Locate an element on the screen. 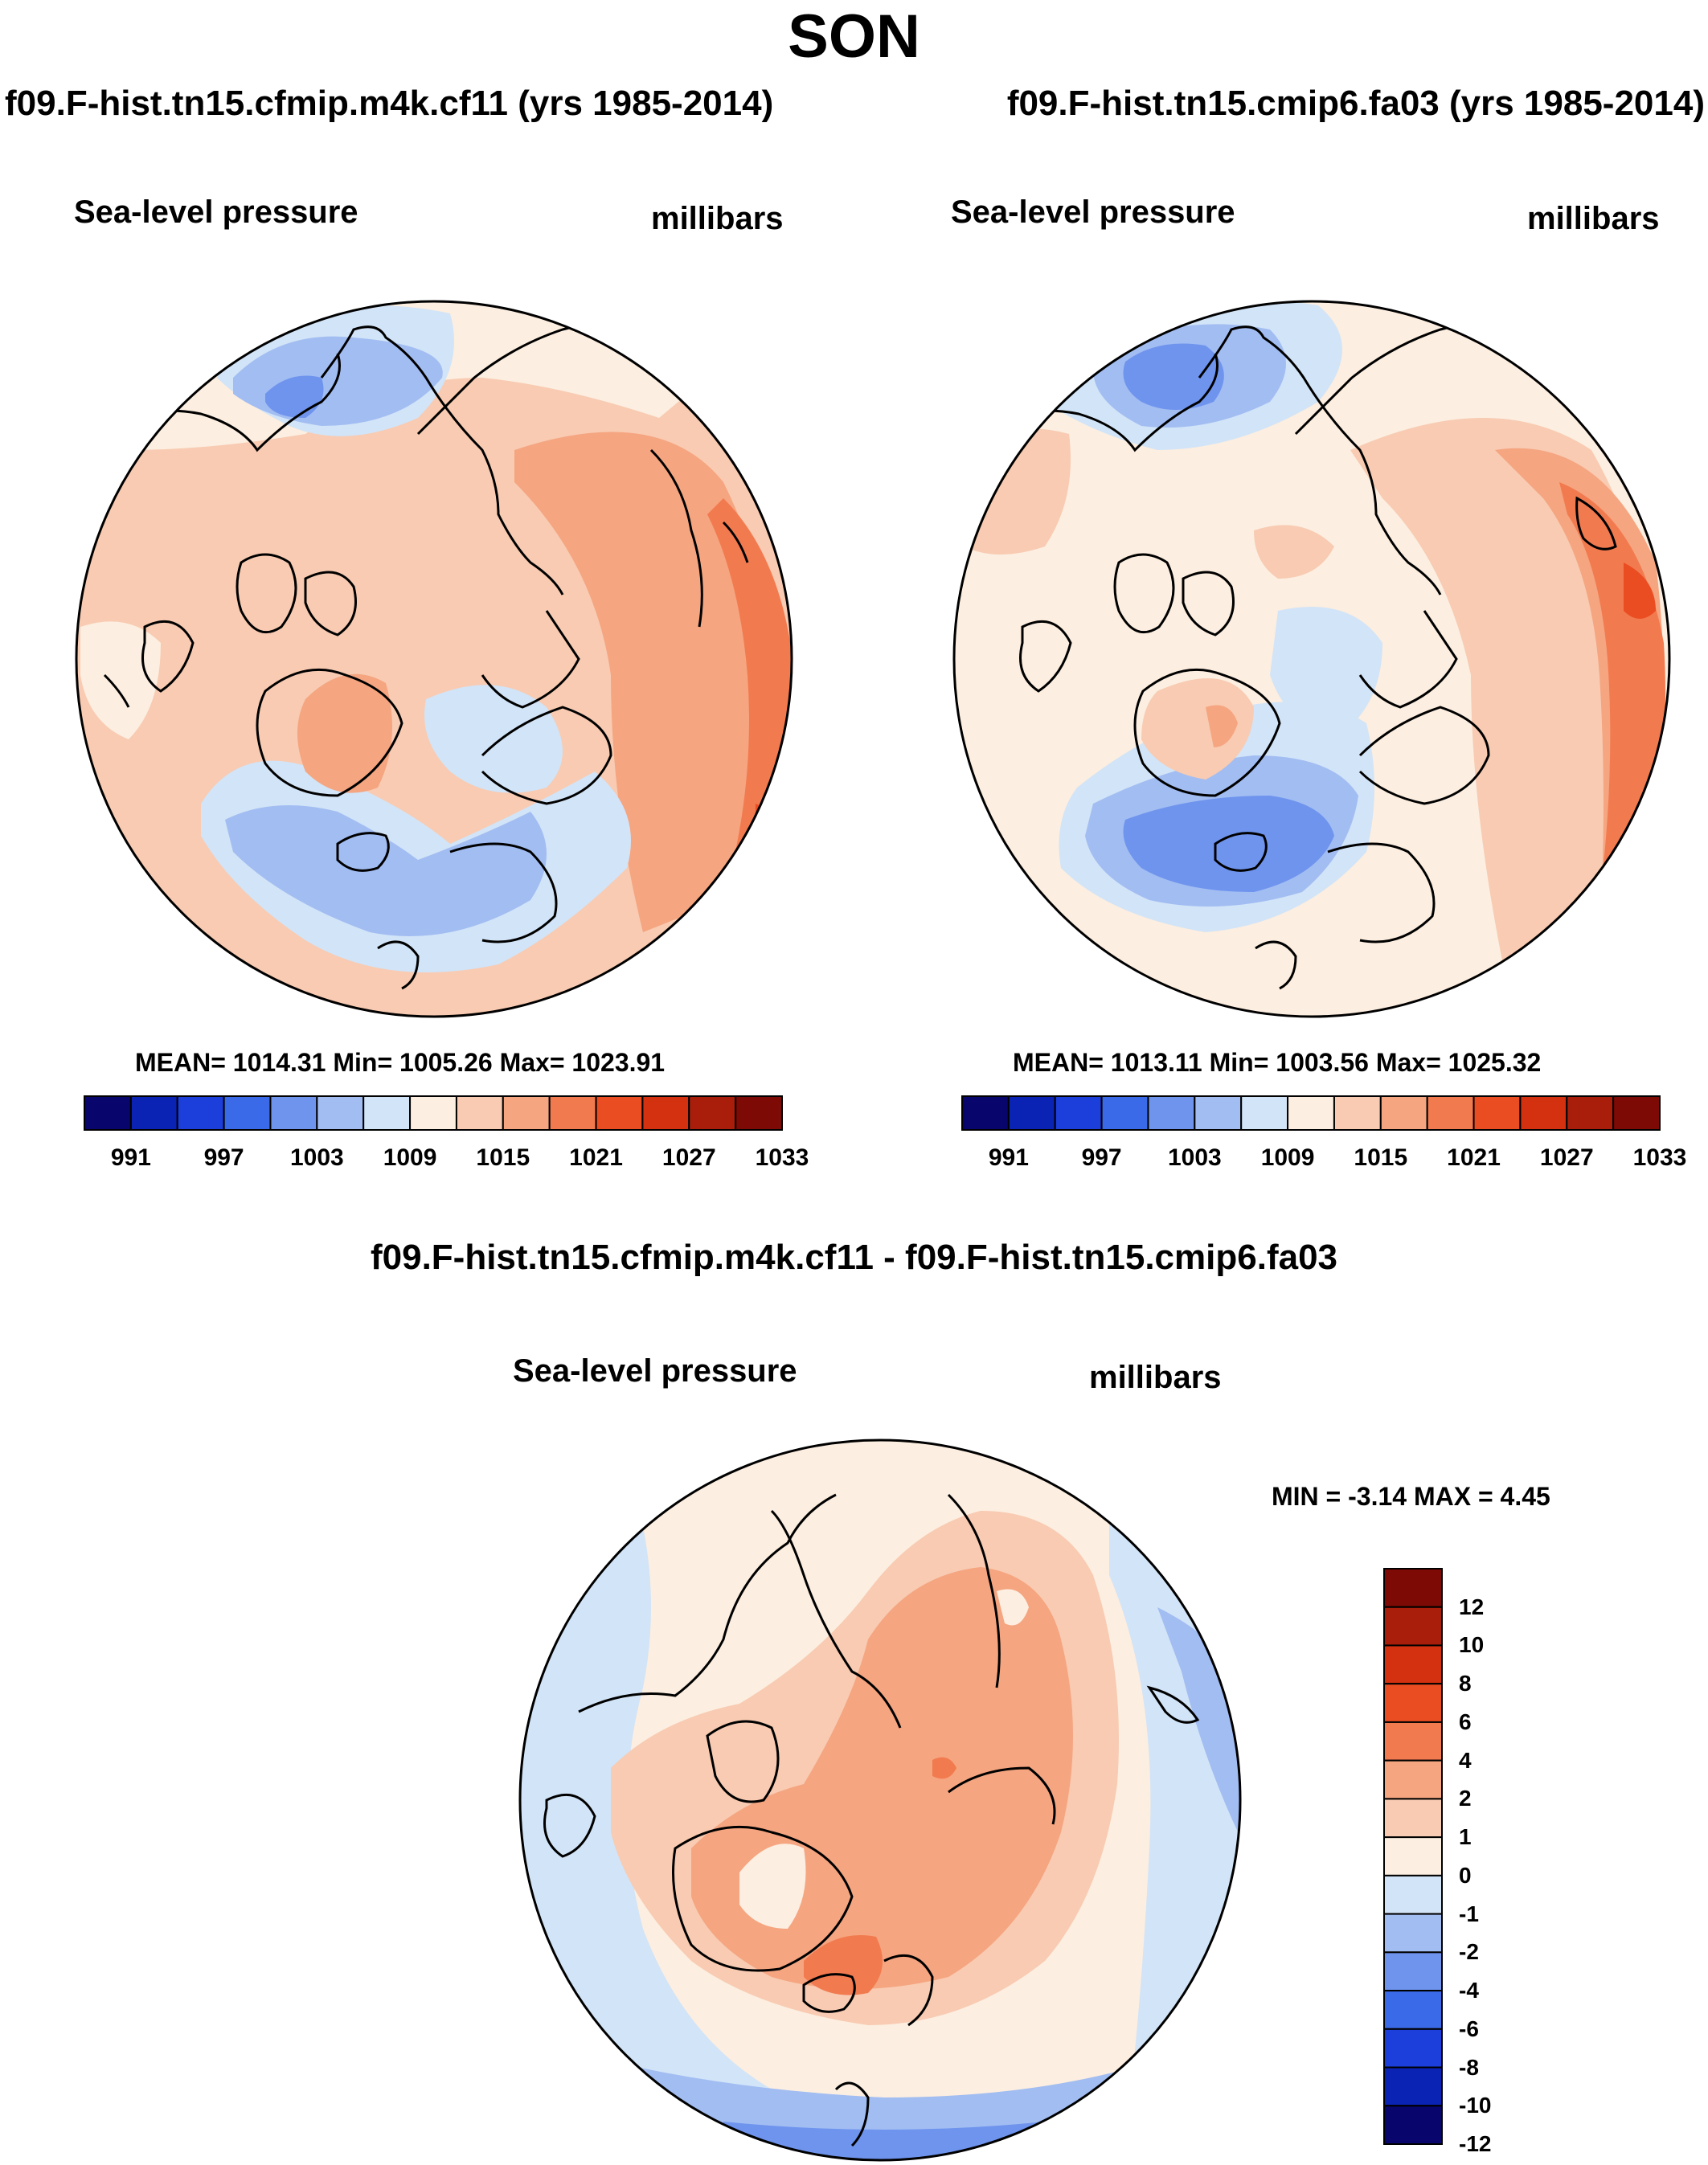  difference-colorbar-tick-label: -8 is located at coordinates (1469, 2067).